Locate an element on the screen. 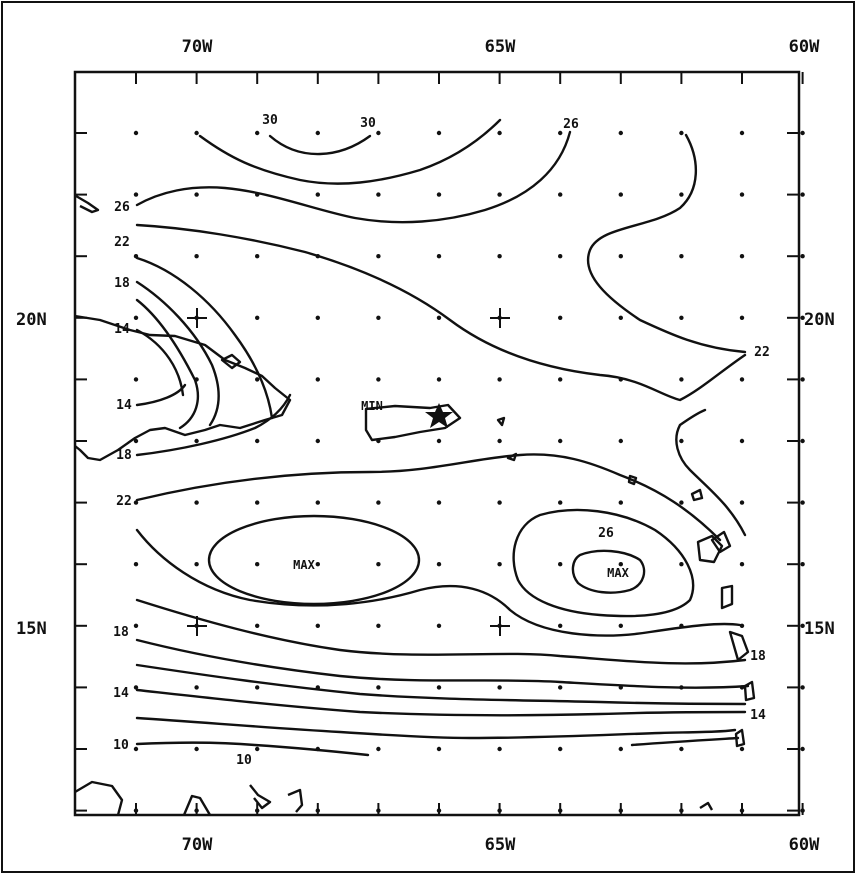 This screenshot has height=874, width=856. label-26-top: 26 is located at coordinates (571, 124).